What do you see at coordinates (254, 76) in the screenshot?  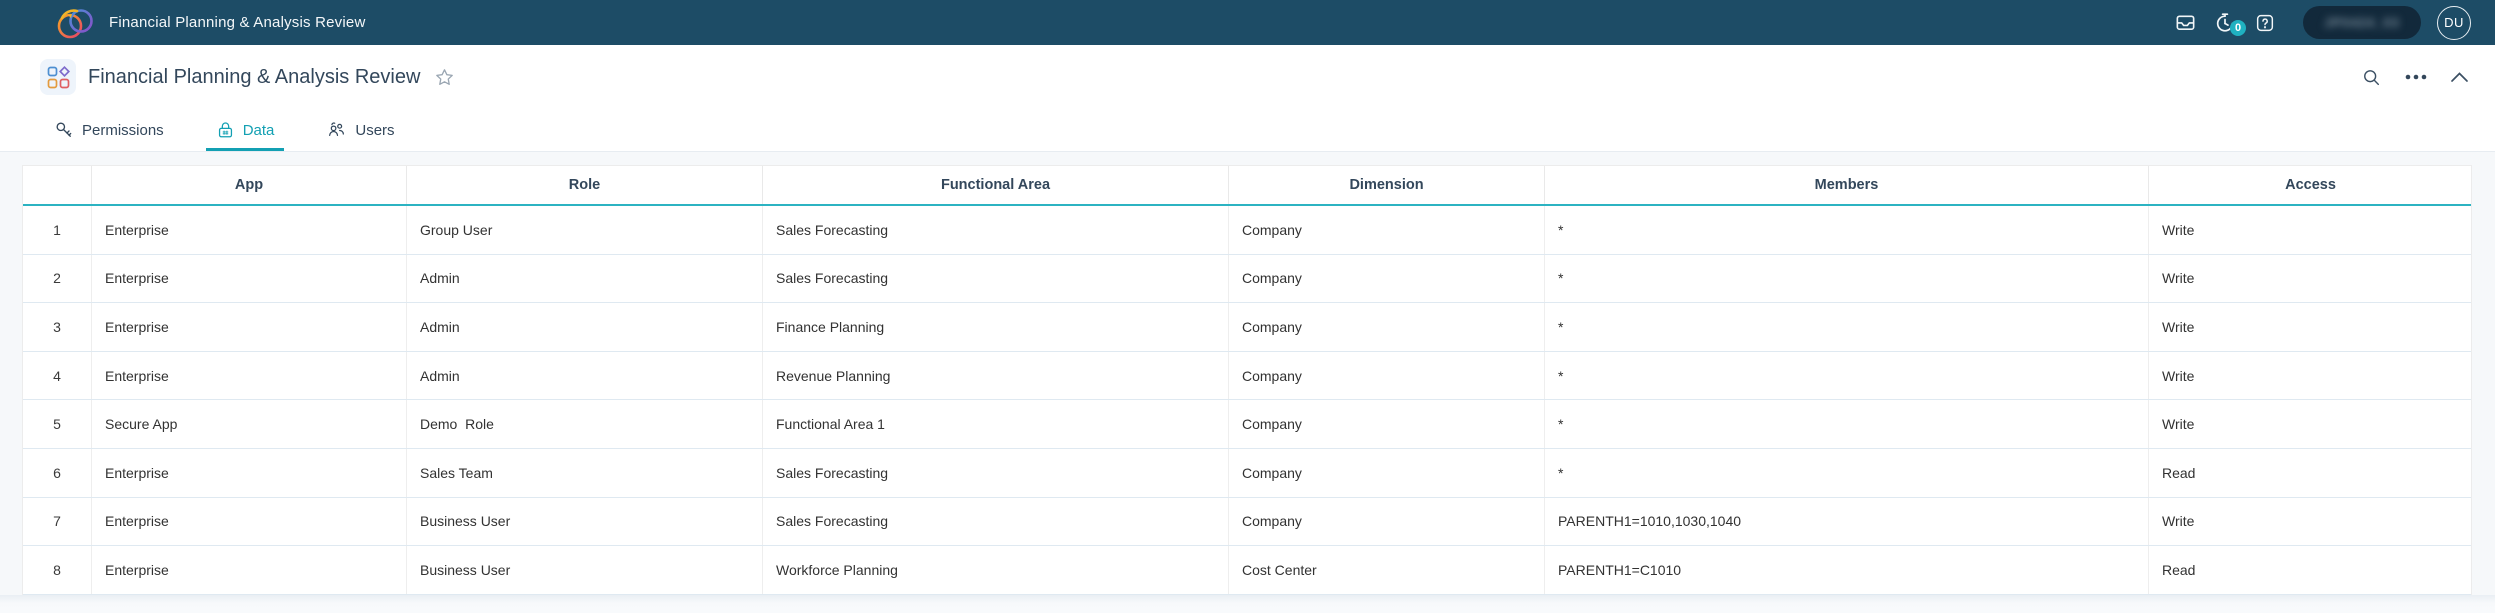 I see `page-title: Financial Planning & Analysis Review` at bounding box center [254, 76].